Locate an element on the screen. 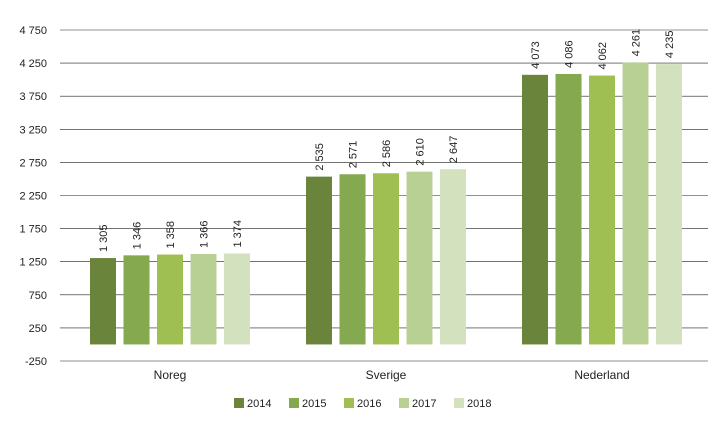 The image size is (719, 425). data-label: 1 346 is located at coordinates (138, 236).